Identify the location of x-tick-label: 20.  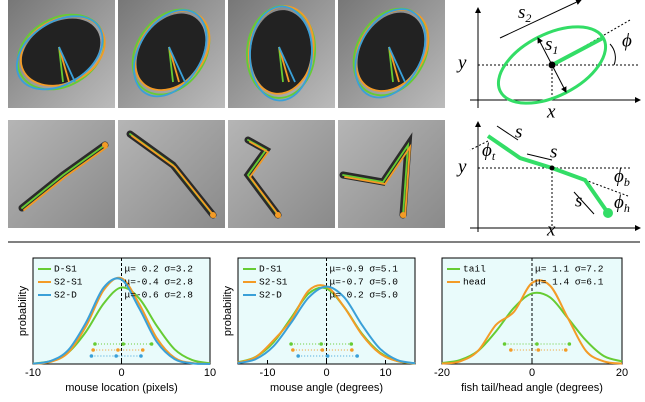
(622, 373).